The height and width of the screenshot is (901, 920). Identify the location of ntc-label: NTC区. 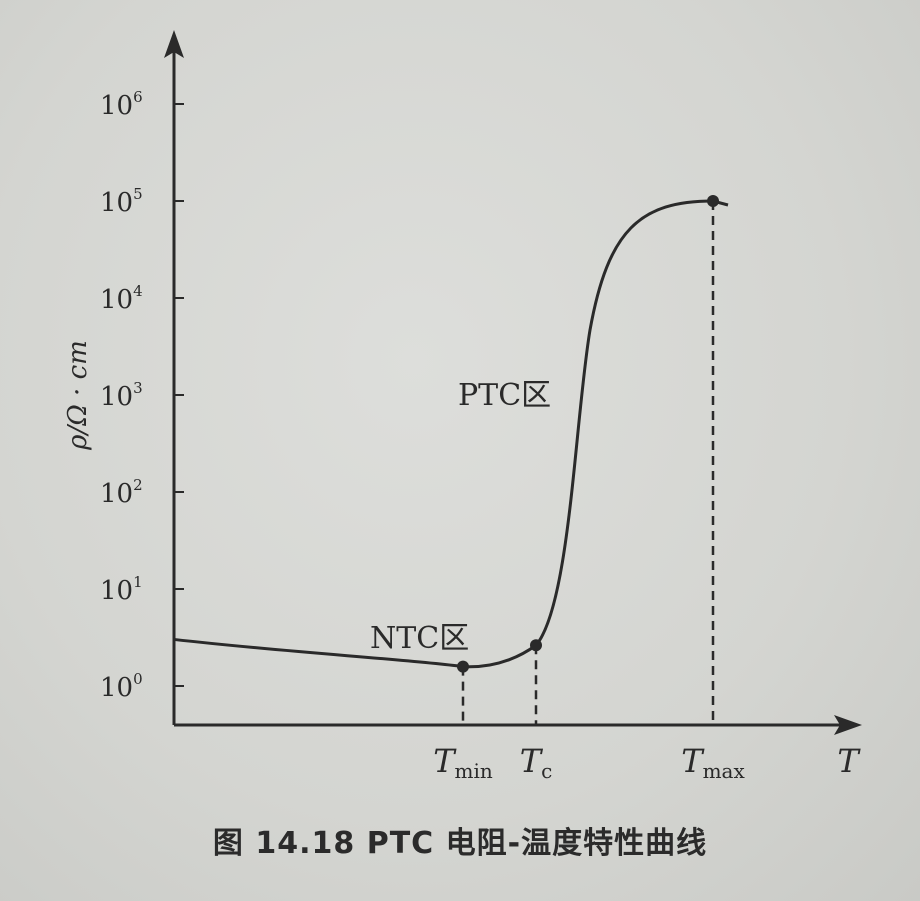
(419, 638).